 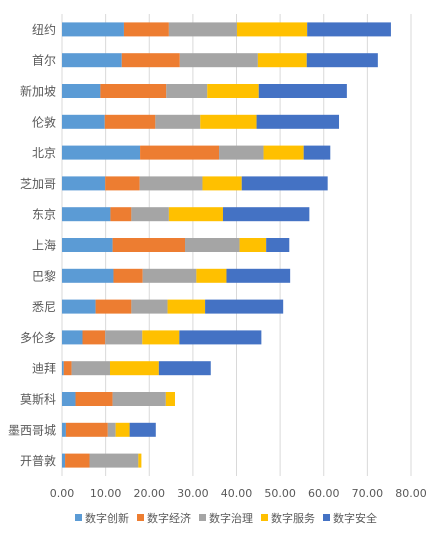 I want to click on category-label: 迪拜, so click(x=44, y=369).